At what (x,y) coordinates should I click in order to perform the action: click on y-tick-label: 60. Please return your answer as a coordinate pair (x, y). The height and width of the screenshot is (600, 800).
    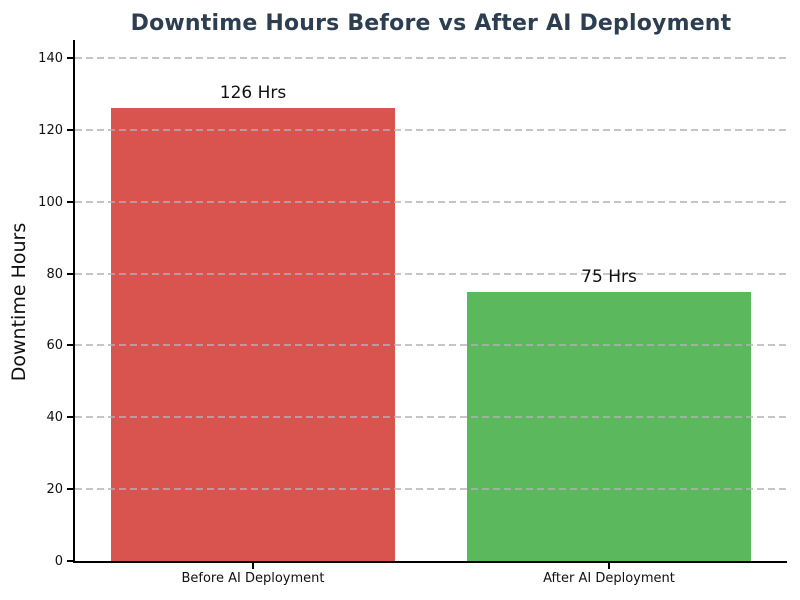
    Looking at the image, I should click on (54, 346).